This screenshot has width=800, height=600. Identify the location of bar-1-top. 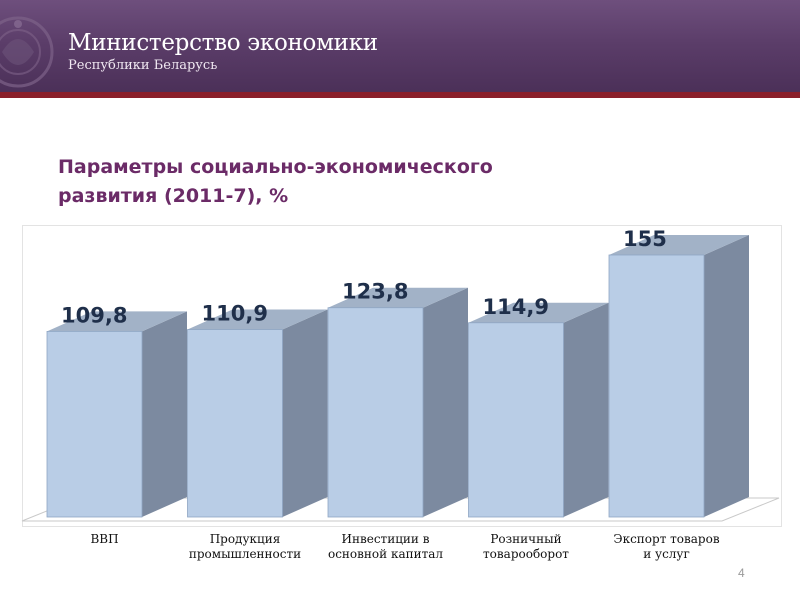
(117, 321).